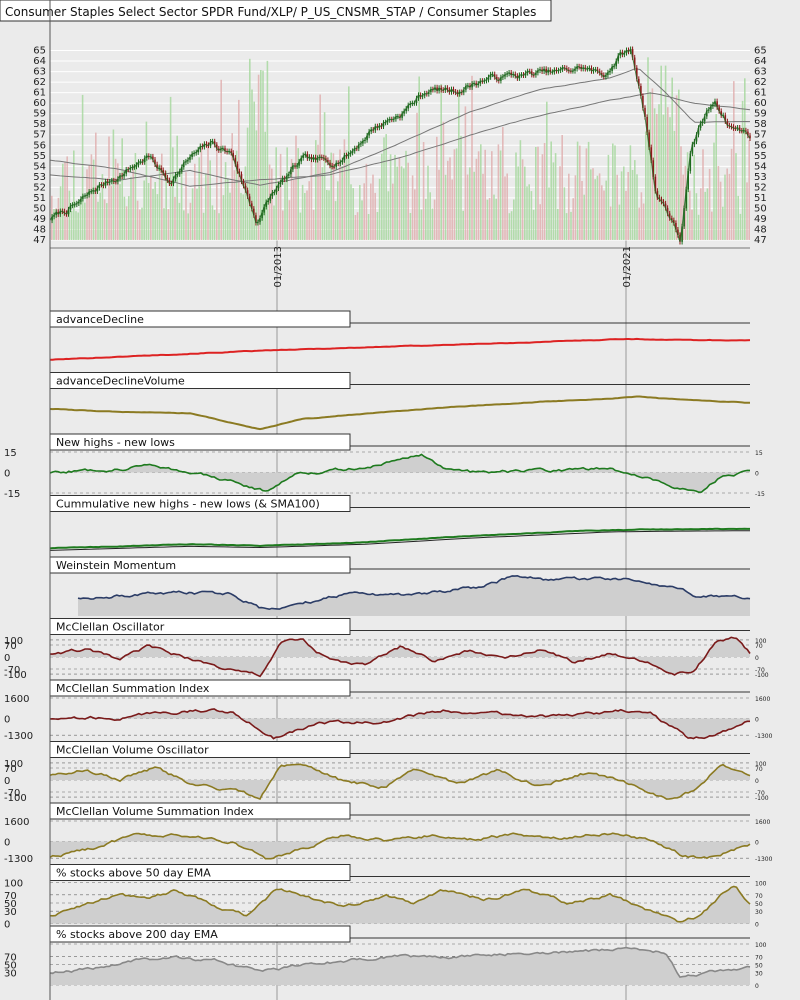  I want to click on panel-title: McClellan Volume Oscillator, so click(132, 750).